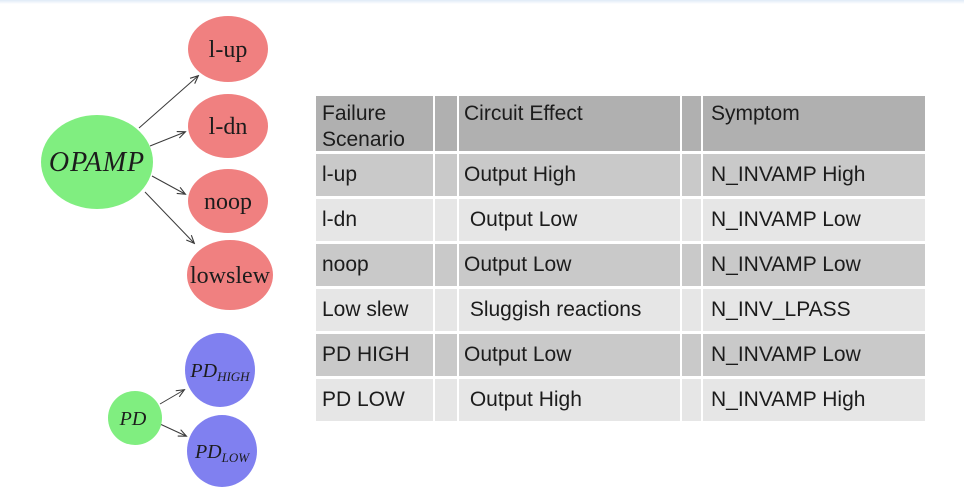 The width and height of the screenshot is (964, 492). I want to click on node-pd-high: PDHIGH, so click(220, 370).